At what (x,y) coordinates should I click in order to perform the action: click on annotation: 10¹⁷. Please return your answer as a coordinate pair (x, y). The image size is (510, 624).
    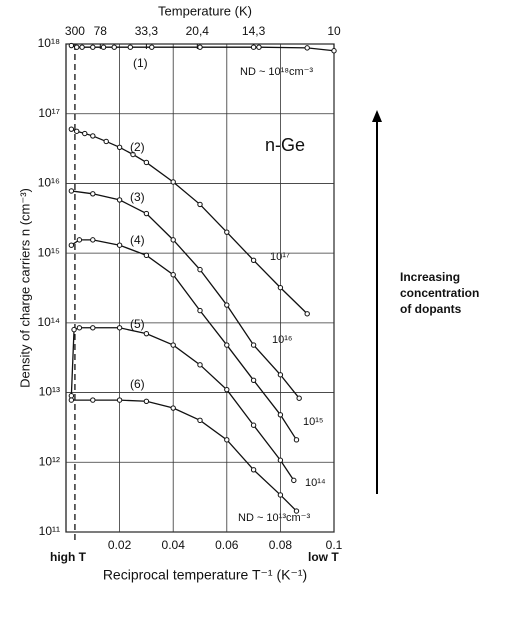
    Looking at the image, I should click on (280, 257).